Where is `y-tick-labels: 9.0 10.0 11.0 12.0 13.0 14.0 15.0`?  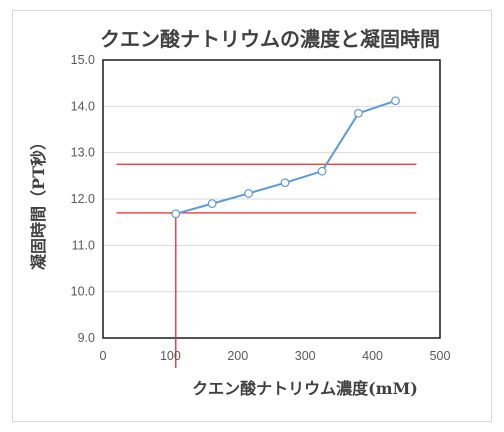 y-tick-labels: 9.0 10.0 11.0 12.0 13.0 14.0 15.0 is located at coordinates (83, 199).